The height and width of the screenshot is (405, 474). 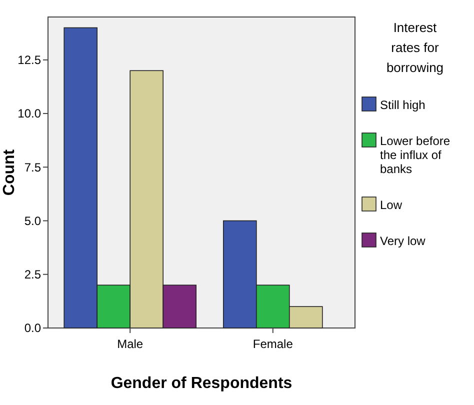 I want to click on y-tick-label: 2.5, so click(x=33, y=275).